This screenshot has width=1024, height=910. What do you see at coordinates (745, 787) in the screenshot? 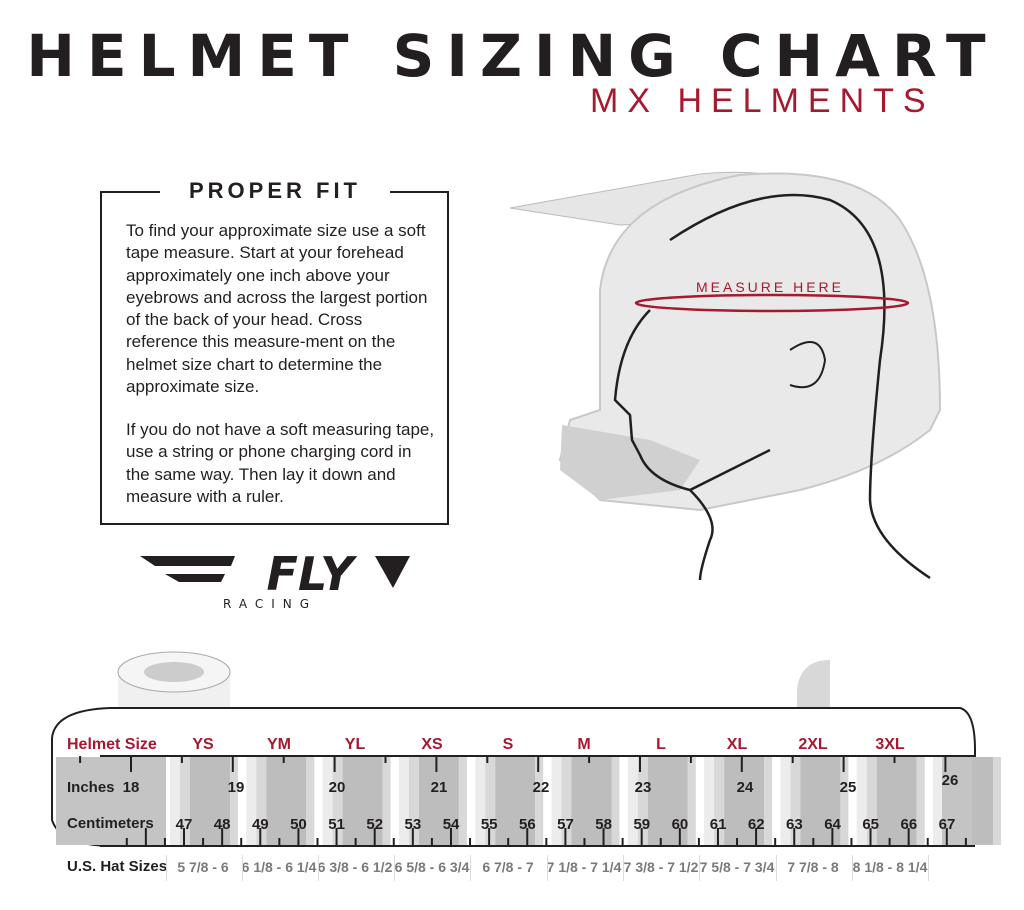
I see `inch-label: 24` at bounding box center [745, 787].